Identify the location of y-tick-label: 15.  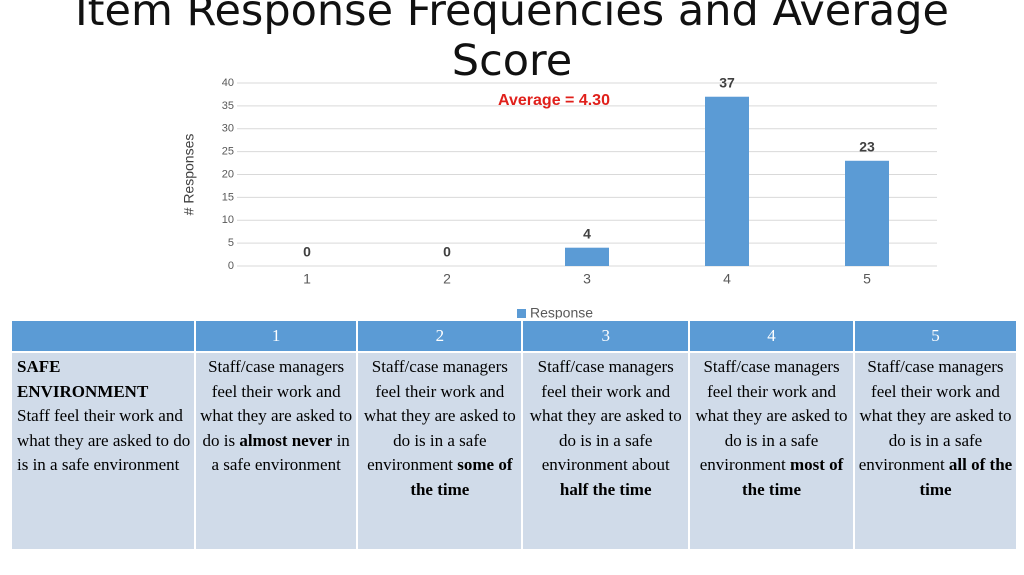
(228, 197).